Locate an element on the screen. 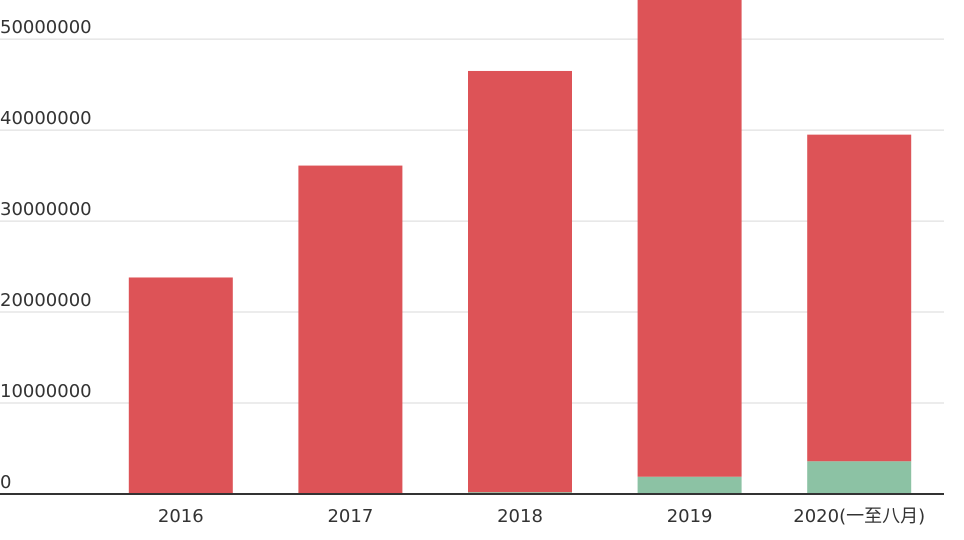 The image size is (964, 540). x-tick-label: 2018 is located at coordinates (520, 516).